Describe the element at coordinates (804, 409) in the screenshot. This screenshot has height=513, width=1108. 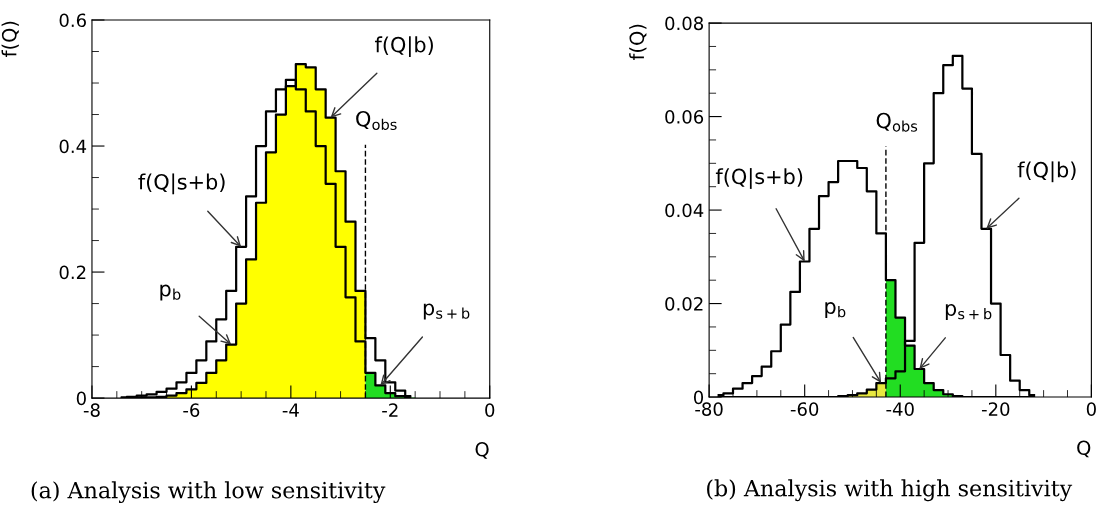
I see `x-tick-label: -60` at that location.